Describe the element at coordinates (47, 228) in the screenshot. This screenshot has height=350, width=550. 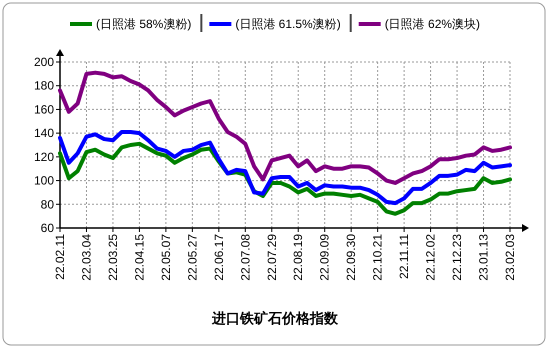
I see `y-tick-label: 60` at that location.